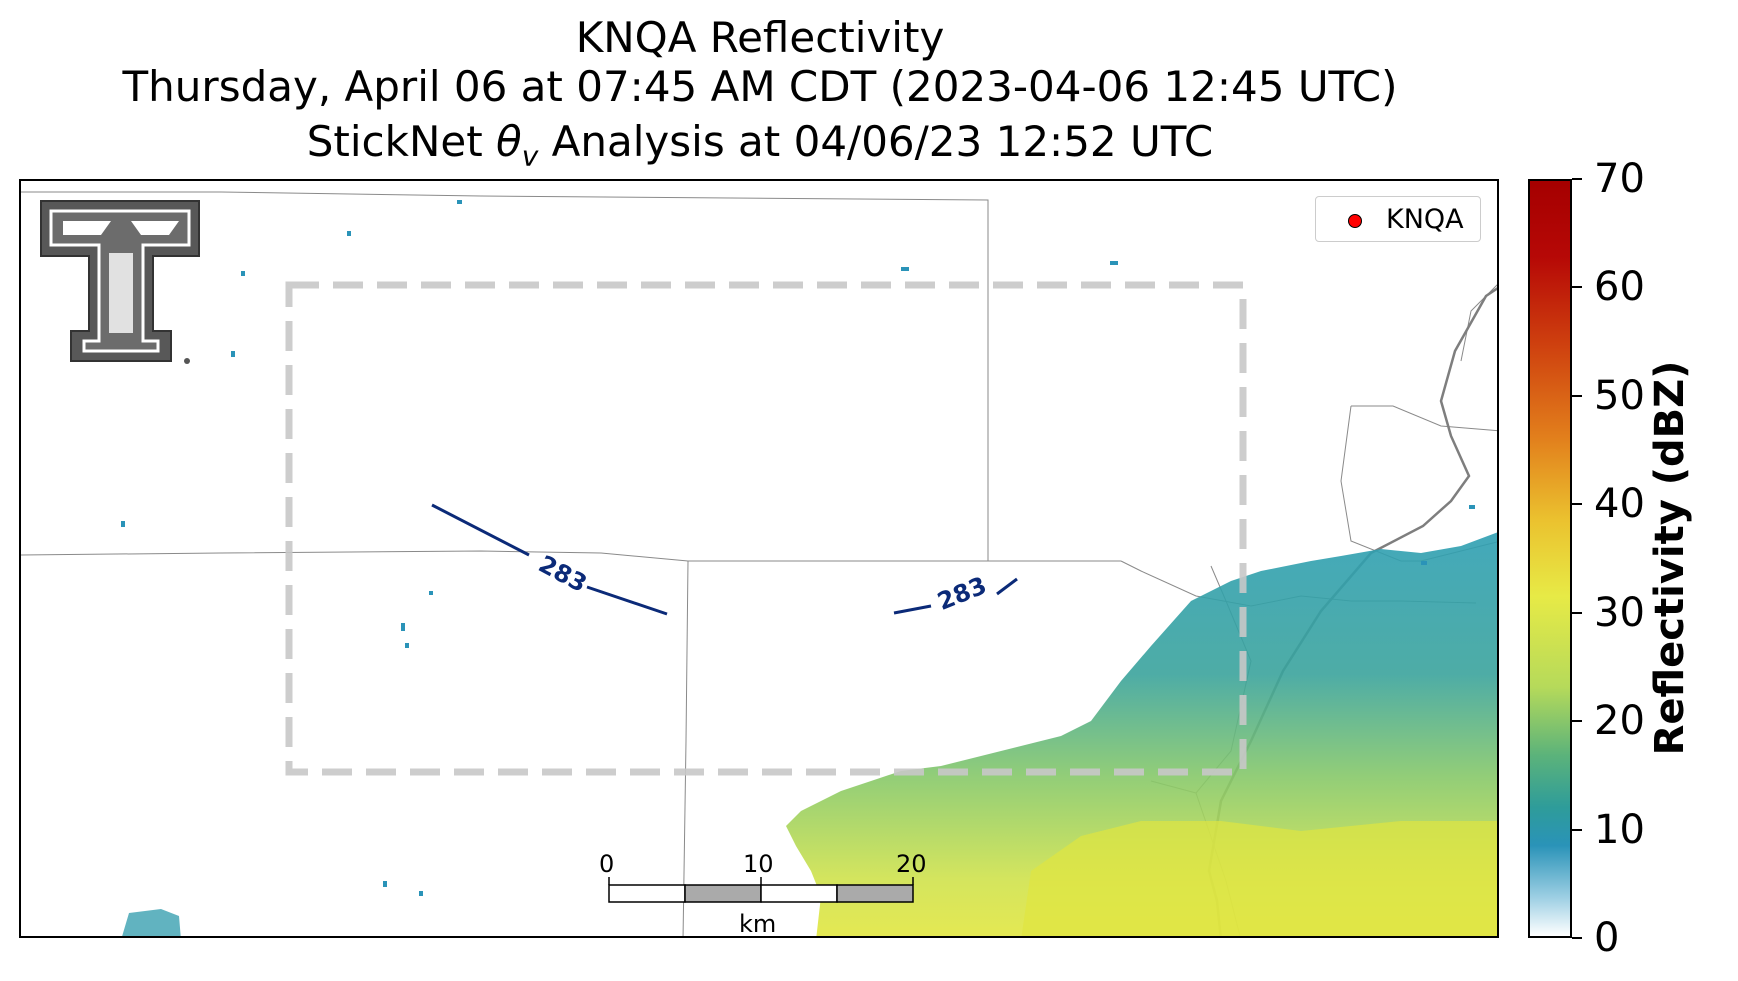  I want to click on contour-label-1: 283, so click(562, 574).